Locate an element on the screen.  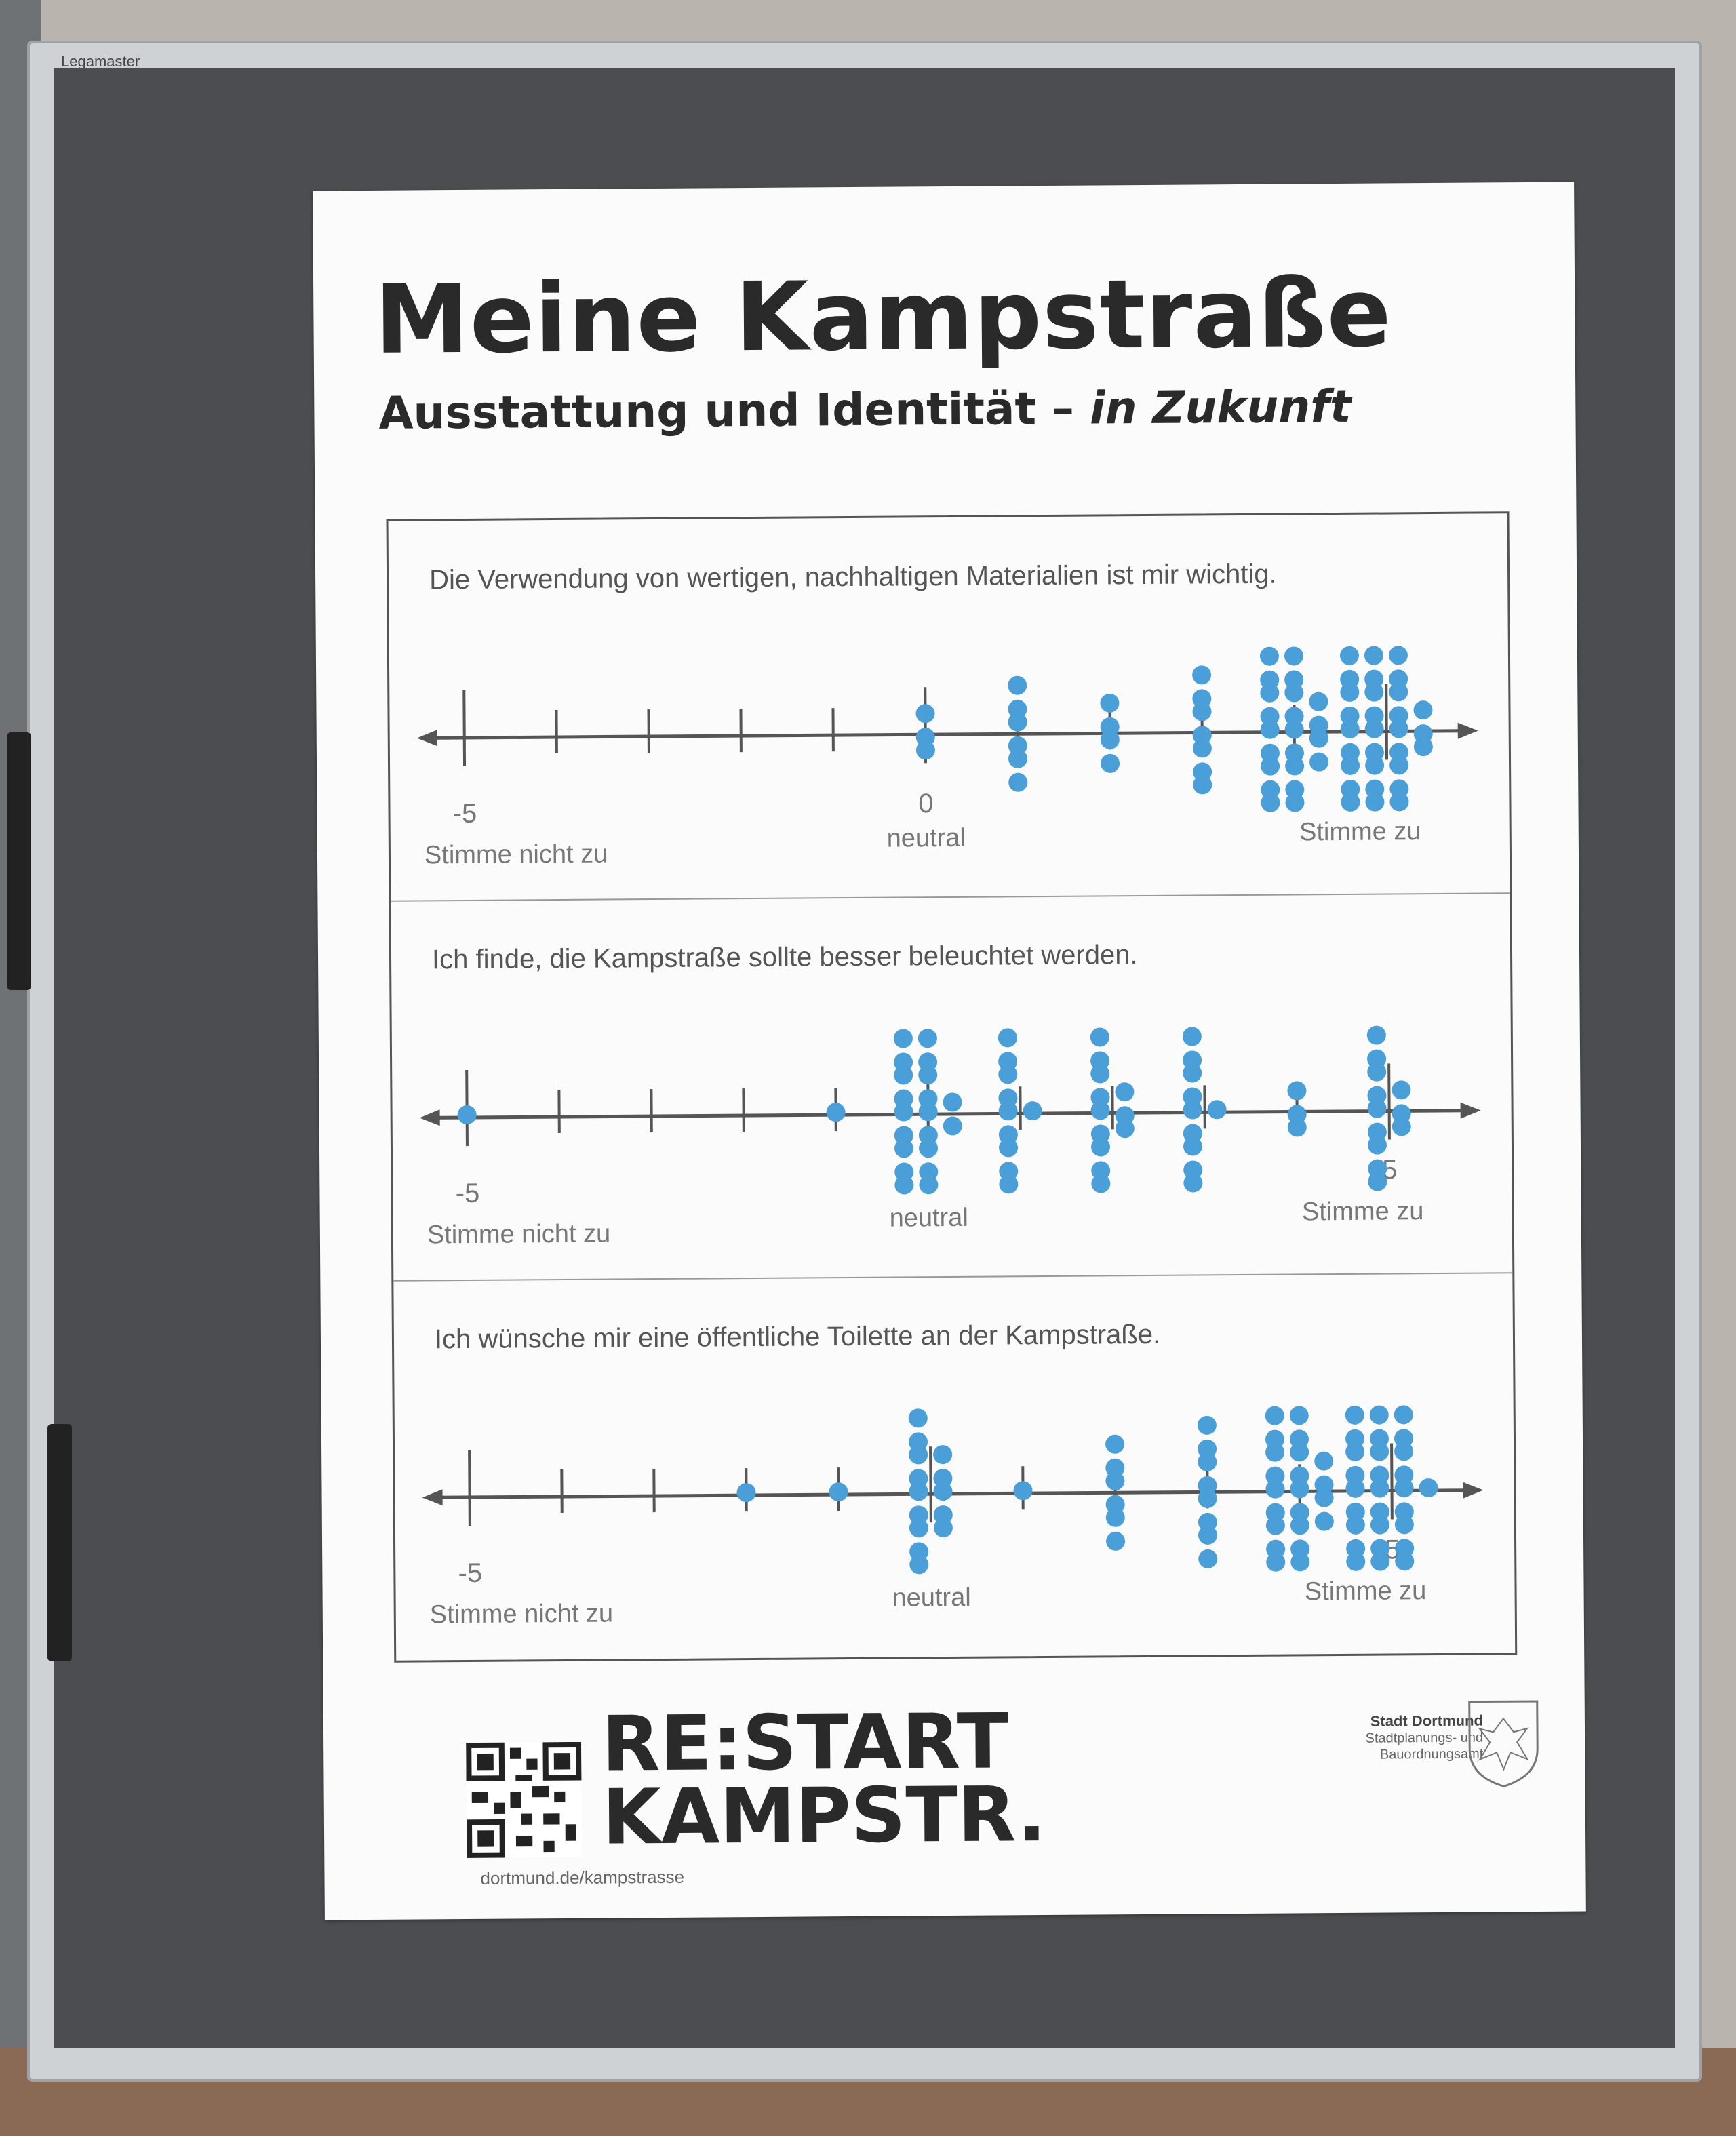
tick-label-mid: 0 is located at coordinates (926, 803).